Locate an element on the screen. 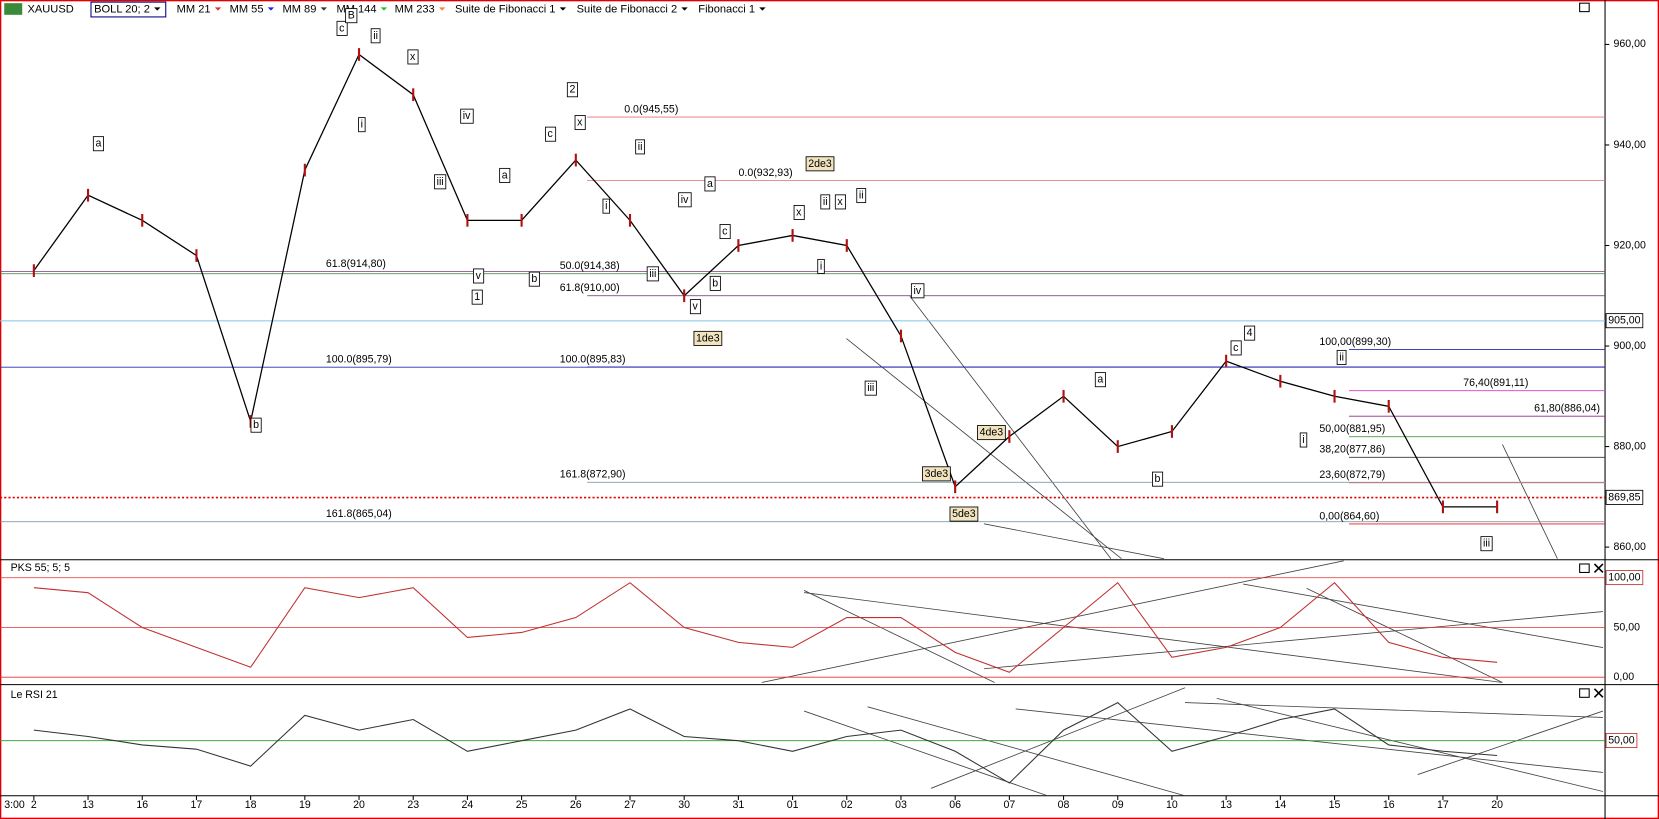 Image resolution: width=1659 pixels, height=819 pixels. y-tick-label: 900,00 is located at coordinates (1630, 346).